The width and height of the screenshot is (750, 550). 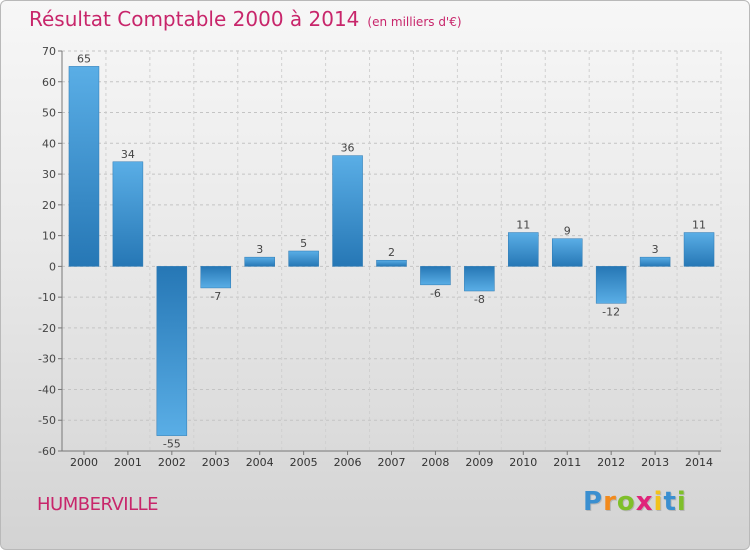 What do you see at coordinates (172, 351) in the screenshot?
I see `bar-2002` at bounding box center [172, 351].